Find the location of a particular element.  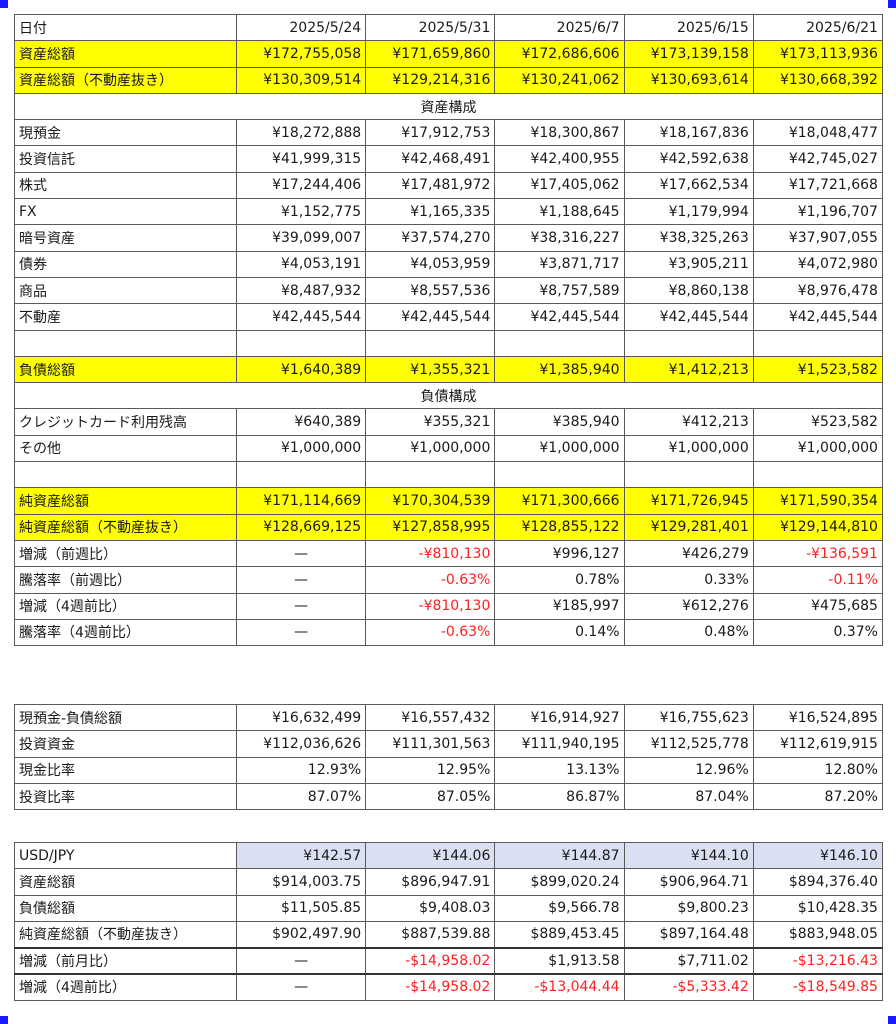

value-cell: ¥130,309,514 is located at coordinates (301, 80).